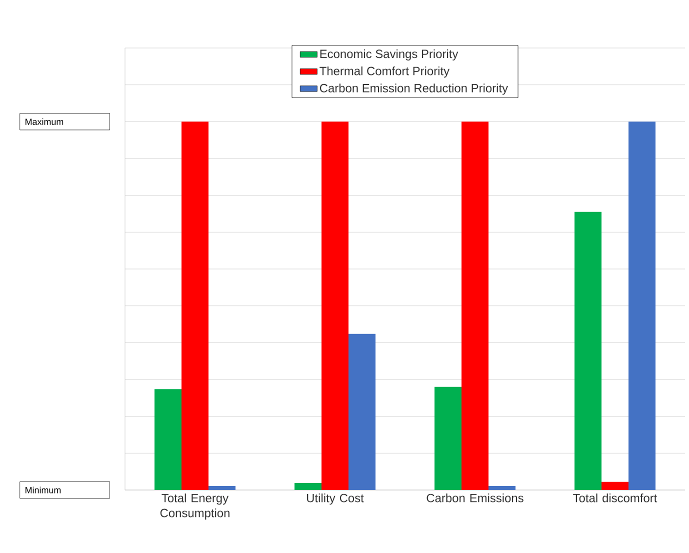  Describe the element at coordinates (195, 507) in the screenshot. I see `x-tick-label: Total Energy Consumption` at that location.